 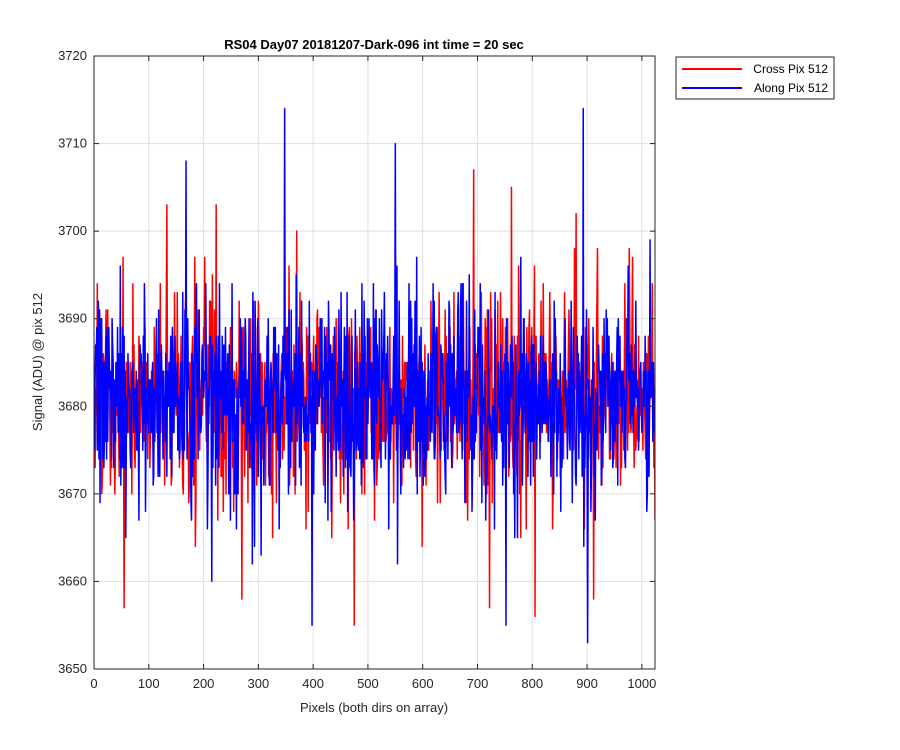 I want to click on y-tick-label: 3650, so click(x=72, y=668).